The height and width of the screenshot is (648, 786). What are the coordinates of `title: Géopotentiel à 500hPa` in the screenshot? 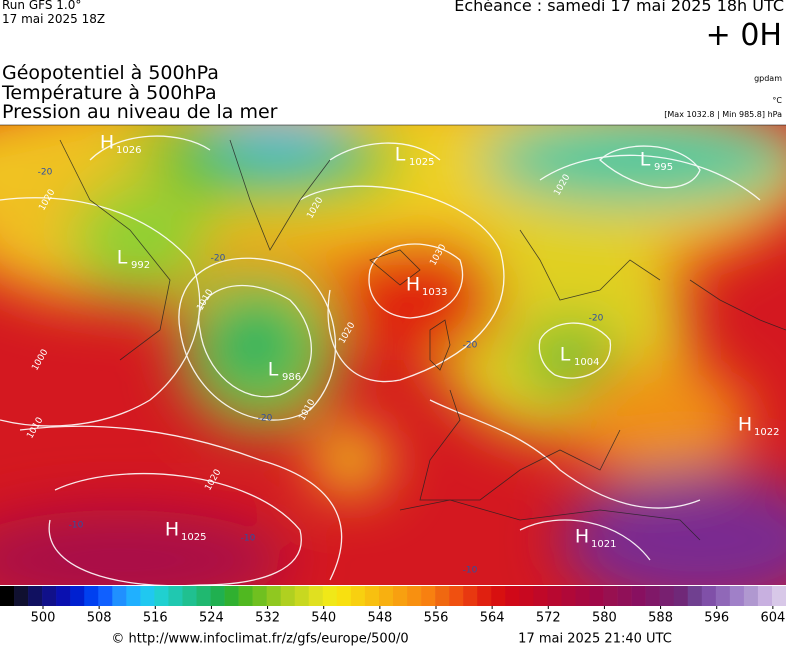 It's located at (110, 73).